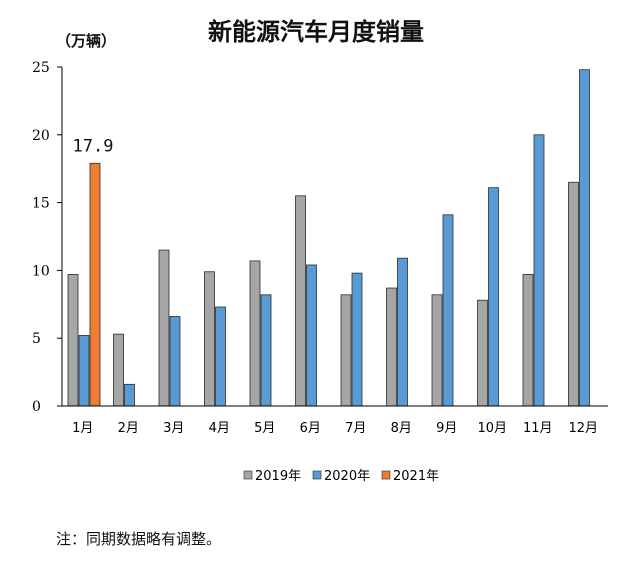 The height and width of the screenshot is (562, 641). Describe the element at coordinates (448, 310) in the screenshot. I see `bar-2020年-9月` at that location.